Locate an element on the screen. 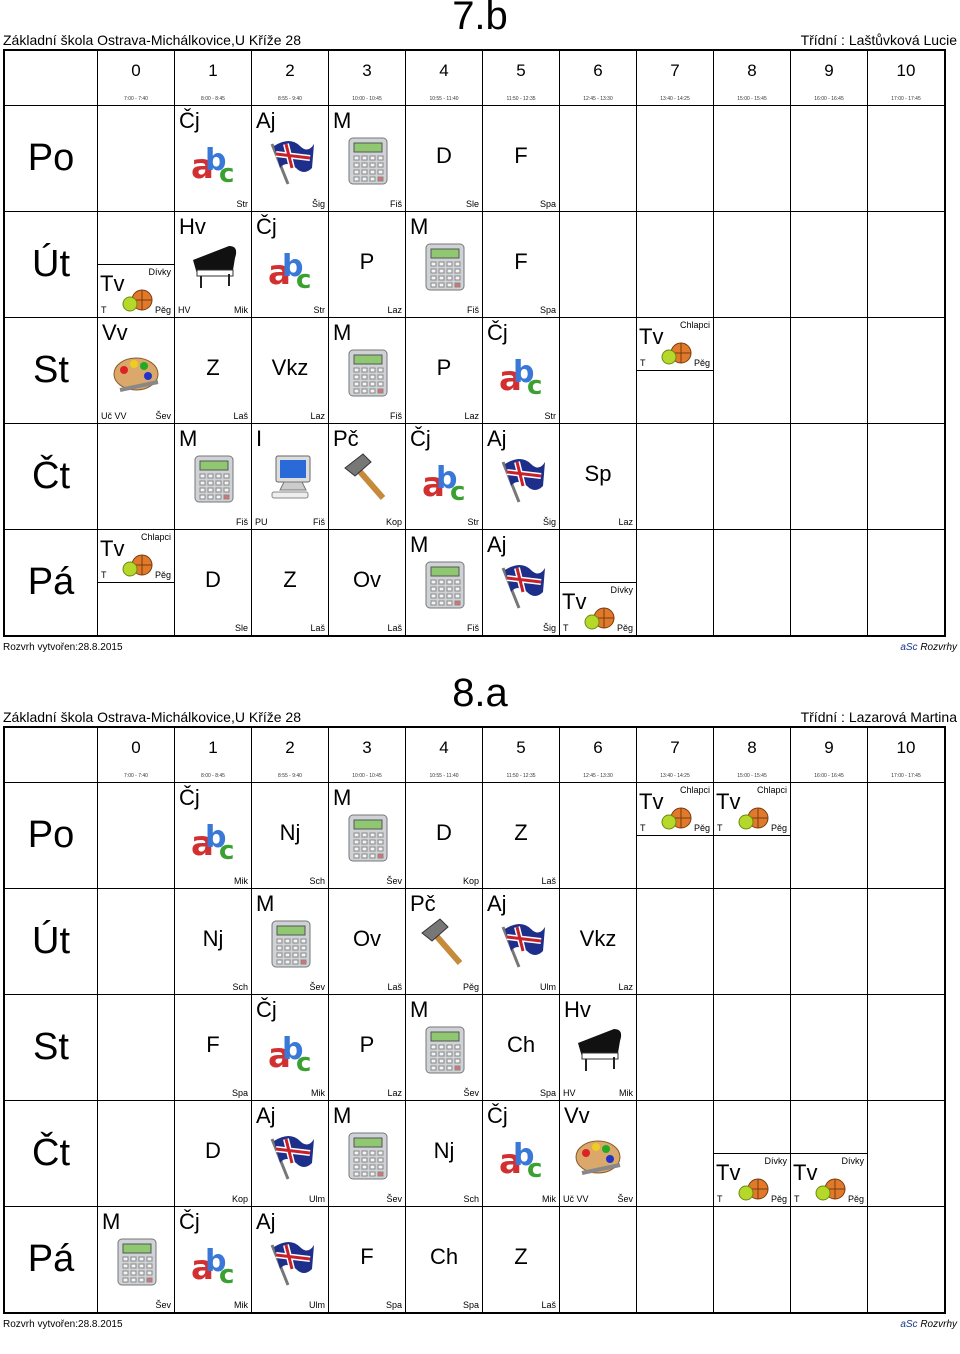 The image size is (960, 1354). teacher: Pěg is located at coordinates (778, 1199).